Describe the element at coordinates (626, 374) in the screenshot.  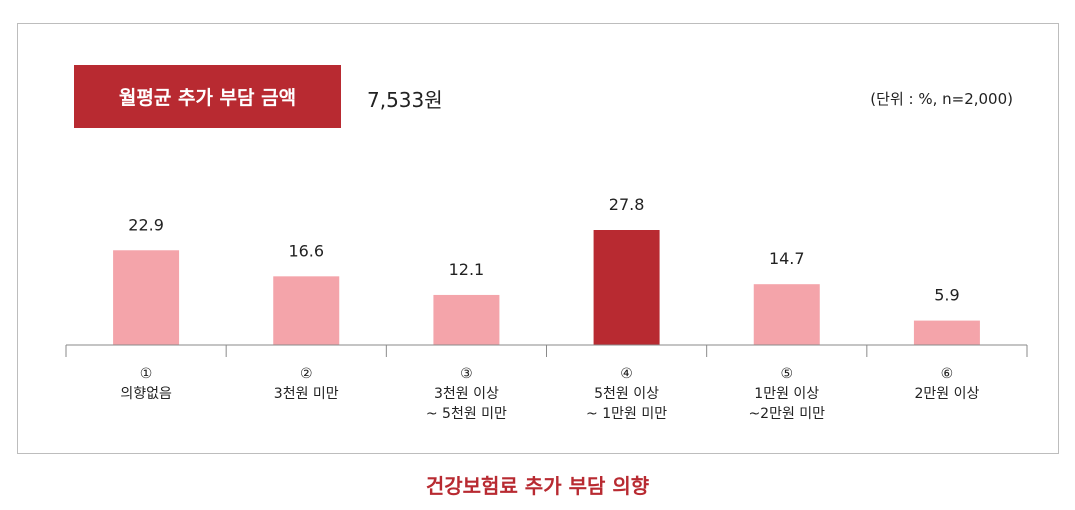
I see `category-label-4-line-1: ④` at that location.